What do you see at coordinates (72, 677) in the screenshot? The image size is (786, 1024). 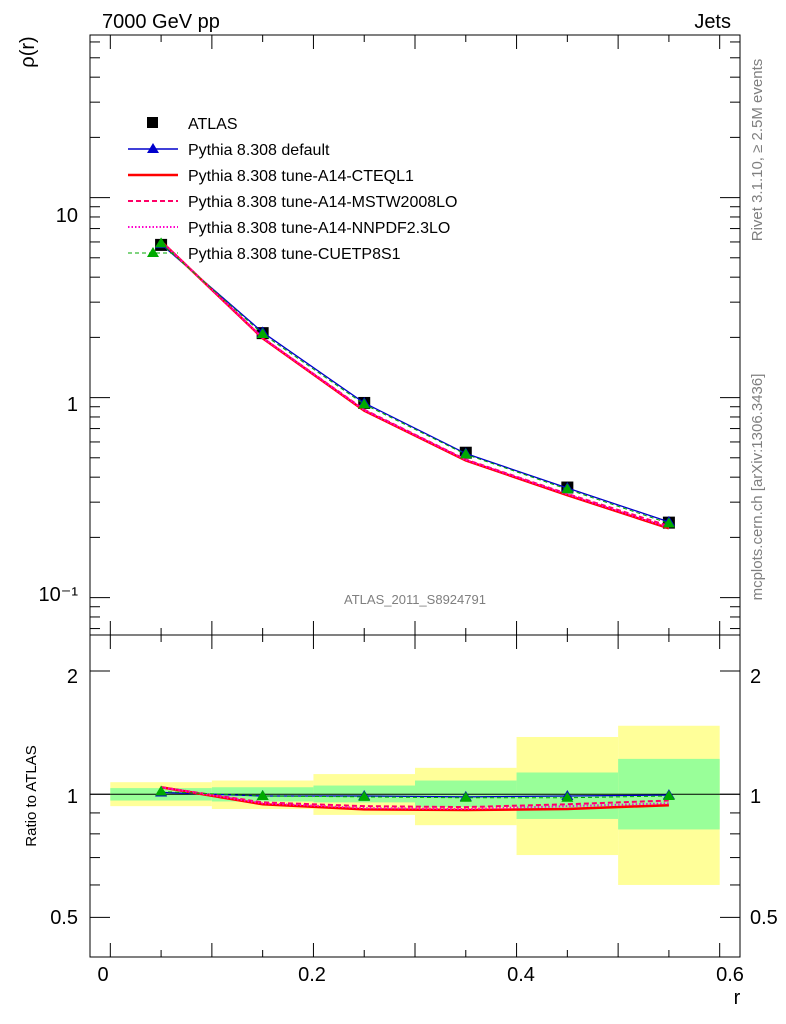 I see `ratio-y-tick-label-2: 2` at bounding box center [72, 677].